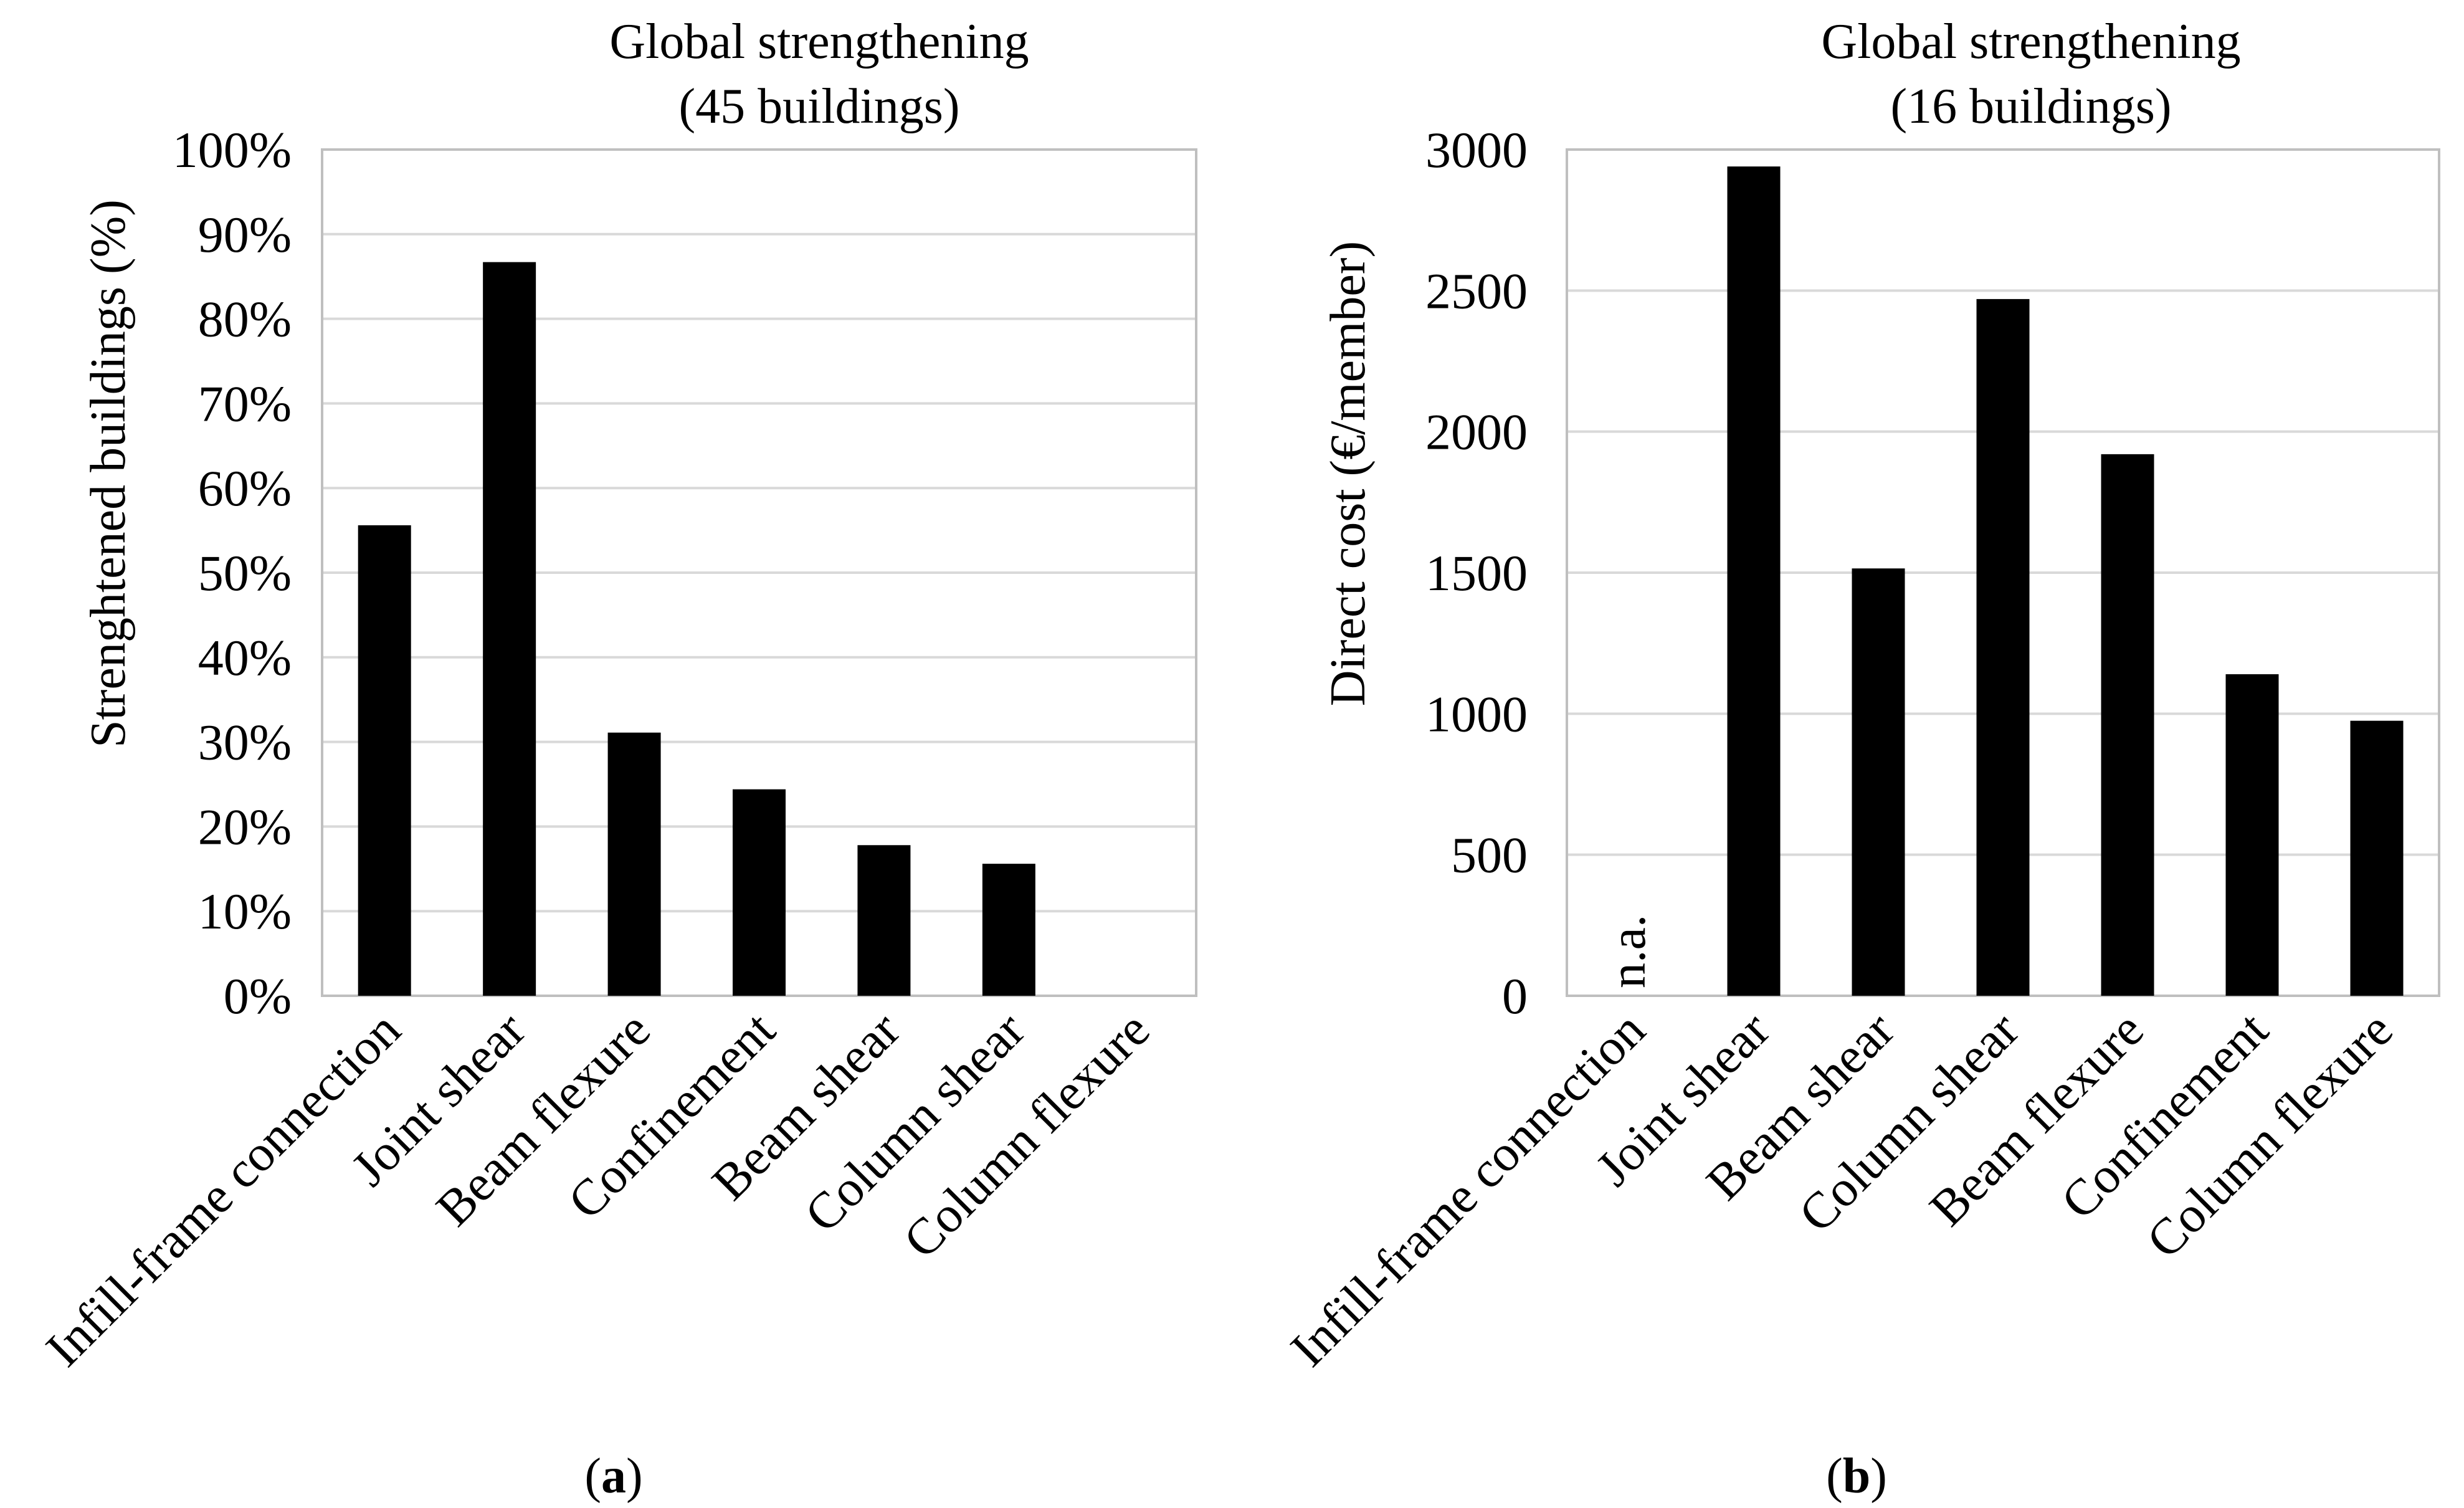 Image resolution: width=2464 pixels, height=1508 pixels. Describe the element at coordinates (613, 1476) in the screenshot. I see `panel-label-a: (a)` at that location.